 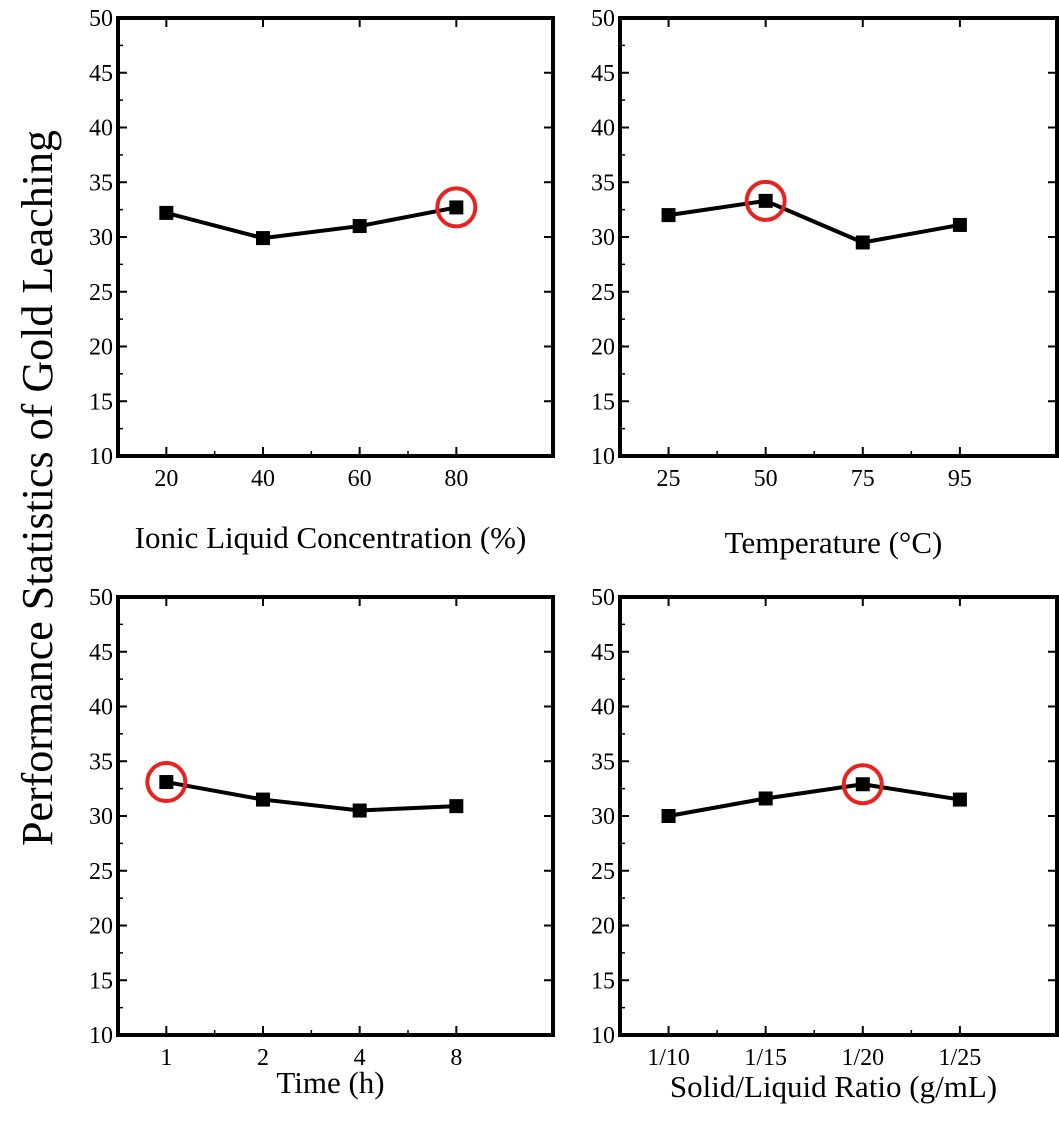 I want to click on x-tick-label: 8, so click(x=456, y=1058).